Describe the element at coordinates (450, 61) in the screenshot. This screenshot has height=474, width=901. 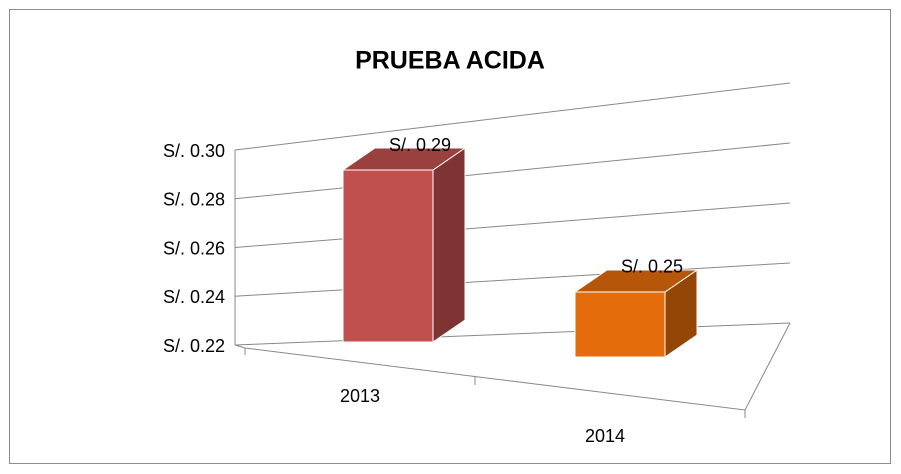
I see `chart-title: PRUEBA ACIDA` at that location.